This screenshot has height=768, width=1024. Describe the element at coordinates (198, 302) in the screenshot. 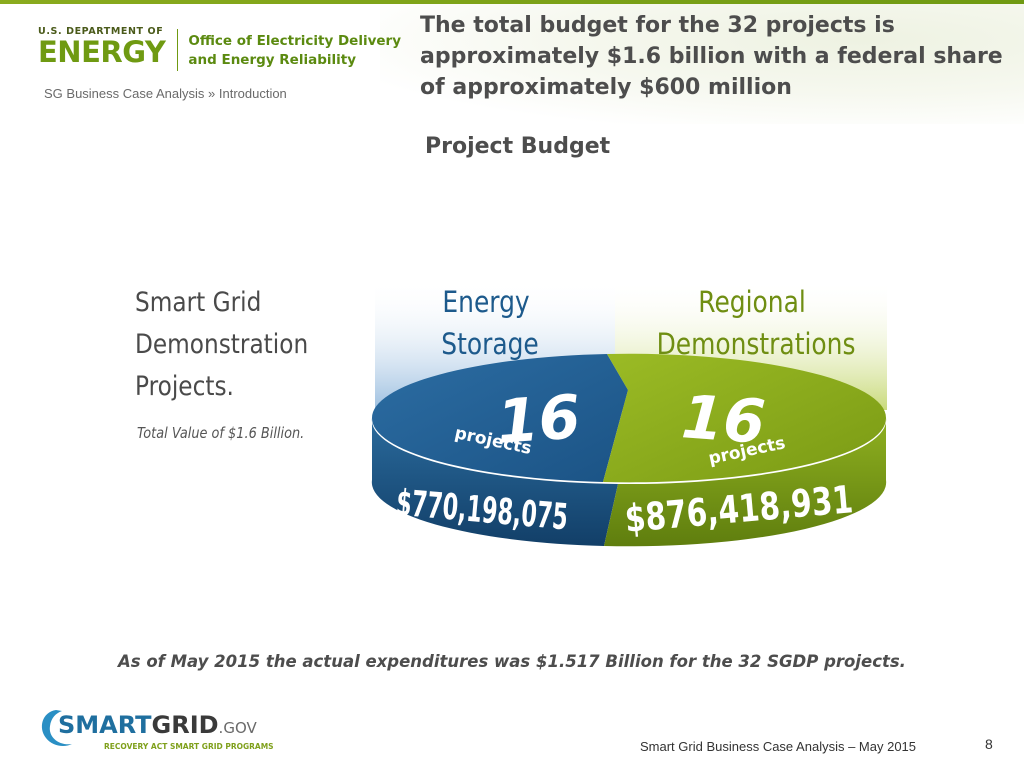

I see `figure-title-line: Smart Grid` at that location.